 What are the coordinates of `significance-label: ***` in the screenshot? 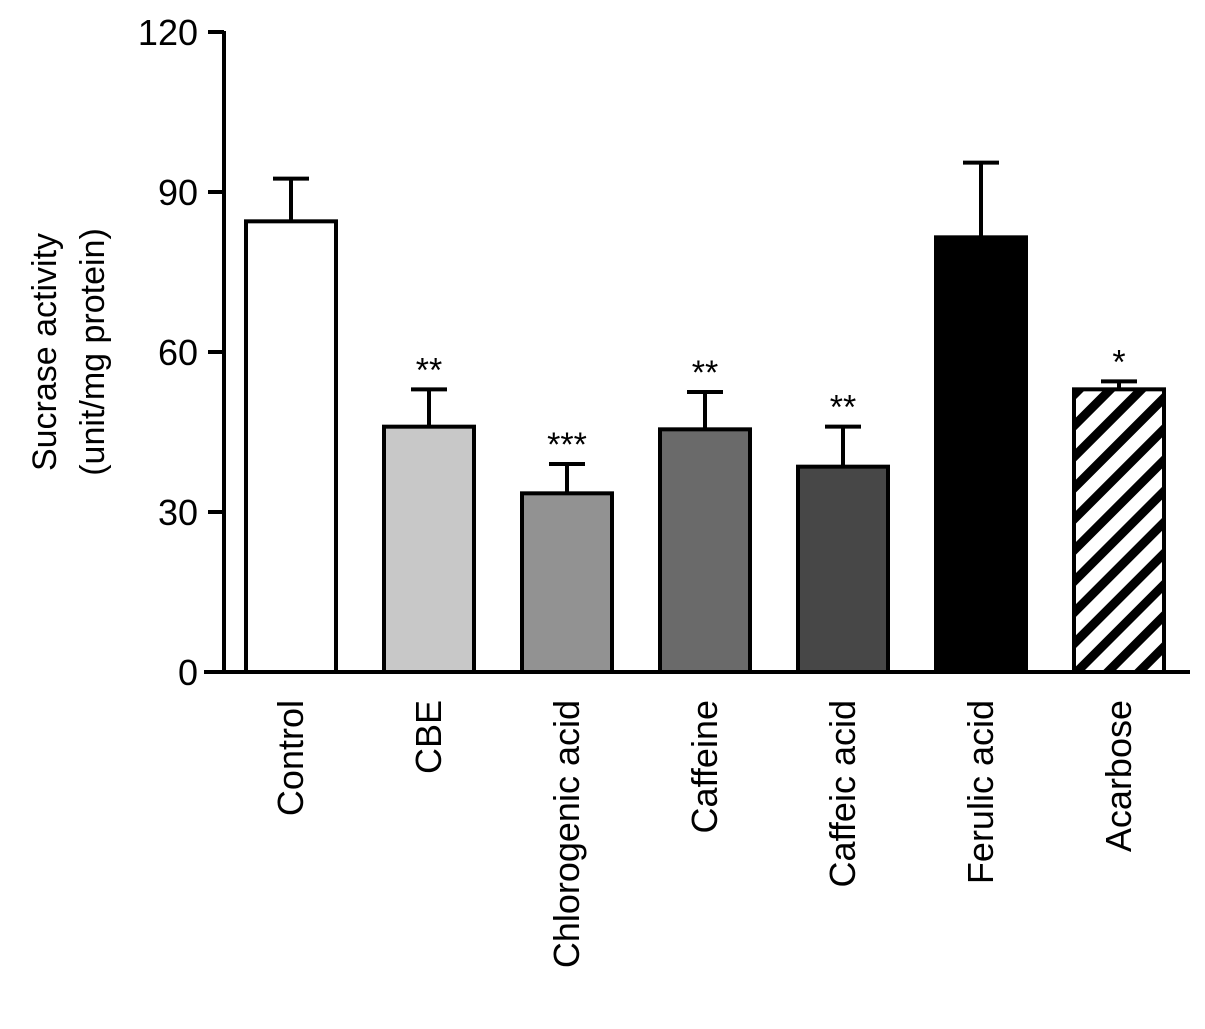 It's located at (567, 445).